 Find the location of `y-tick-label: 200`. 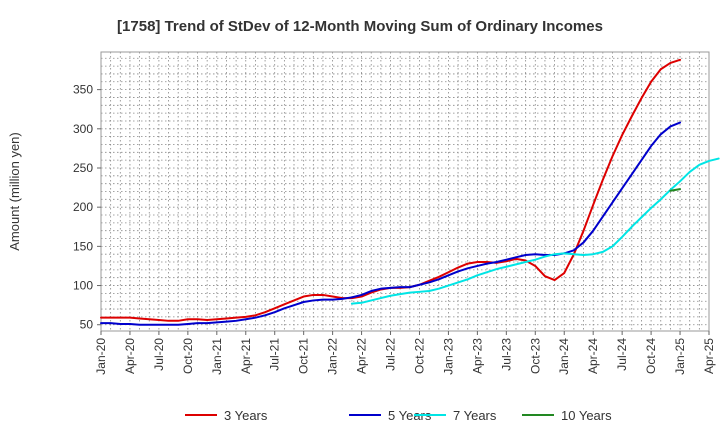

y-tick-label: 200 is located at coordinates (83, 207).